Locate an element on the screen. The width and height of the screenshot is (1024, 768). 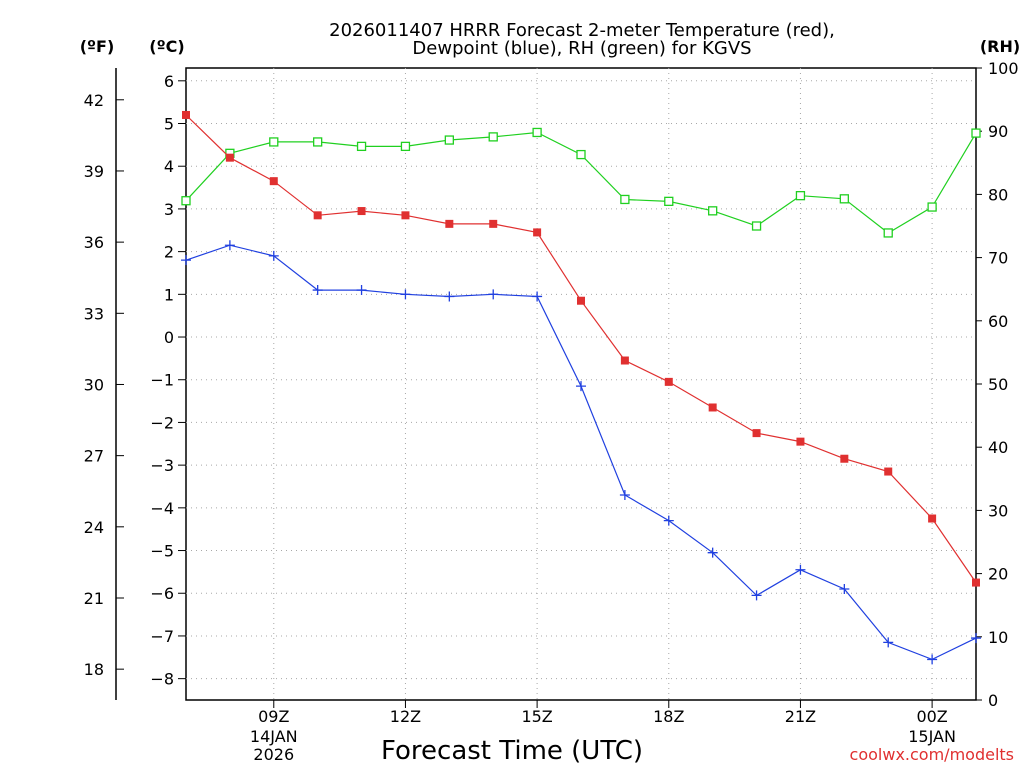
celsius-tick-label: −5 is located at coordinates (162, 551).